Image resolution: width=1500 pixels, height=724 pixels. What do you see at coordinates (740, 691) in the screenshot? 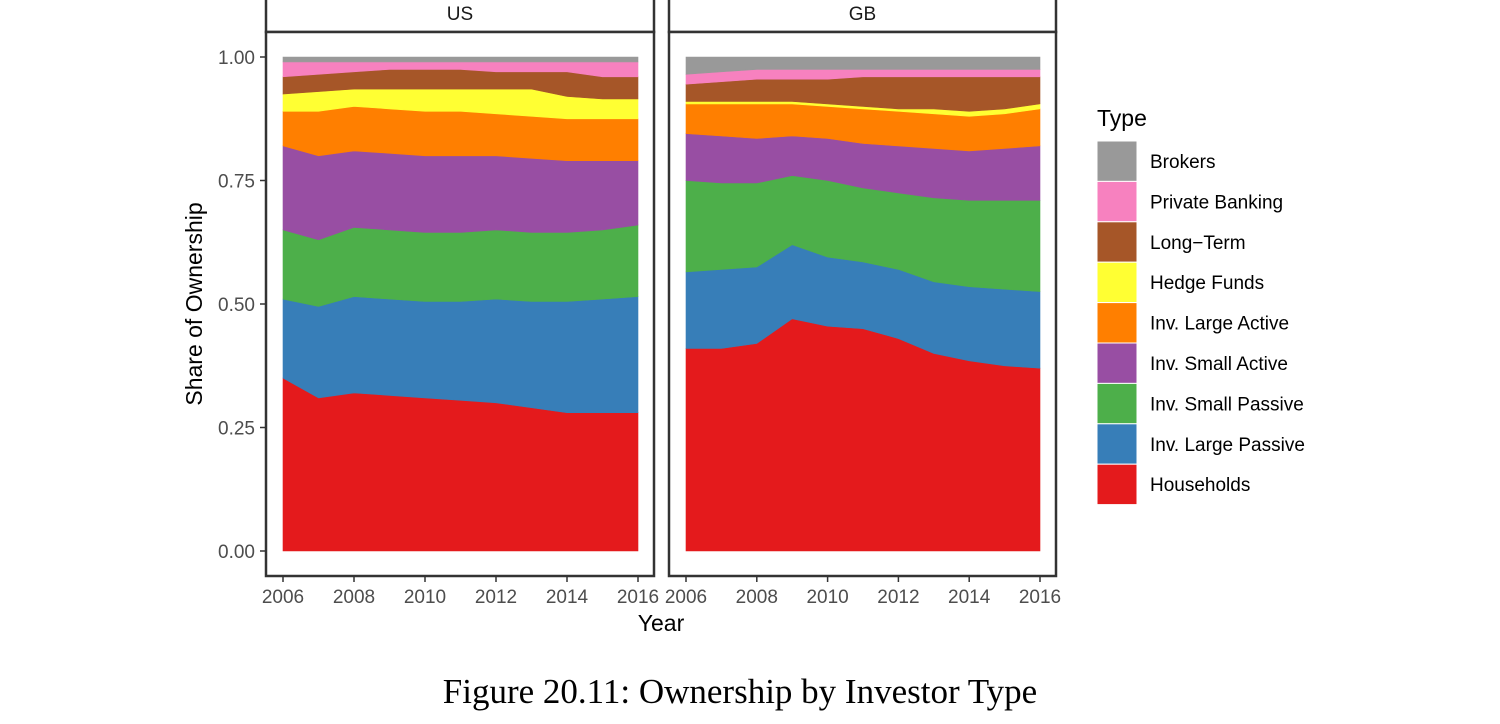
I see `figure-caption: Figure 20.11: Ownership by Investor Type` at bounding box center [740, 691].